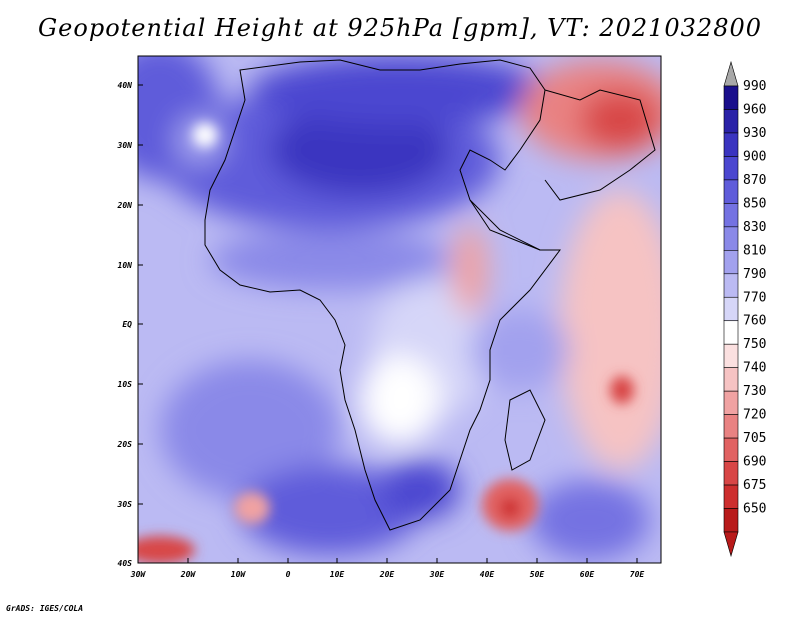 Image resolution: width=800 pixels, height=618 pixels. Describe the element at coordinates (188, 574) in the screenshot. I see `lon-label: 20W` at that location.